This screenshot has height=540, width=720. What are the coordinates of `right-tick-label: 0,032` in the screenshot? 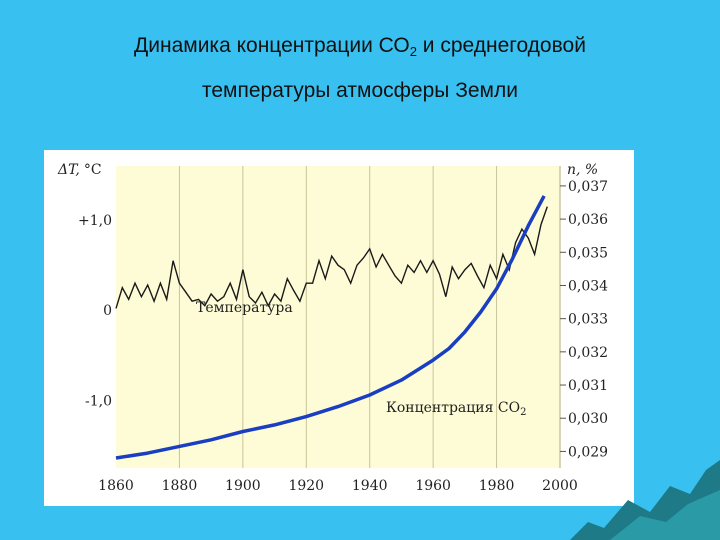 It's located at (588, 353).